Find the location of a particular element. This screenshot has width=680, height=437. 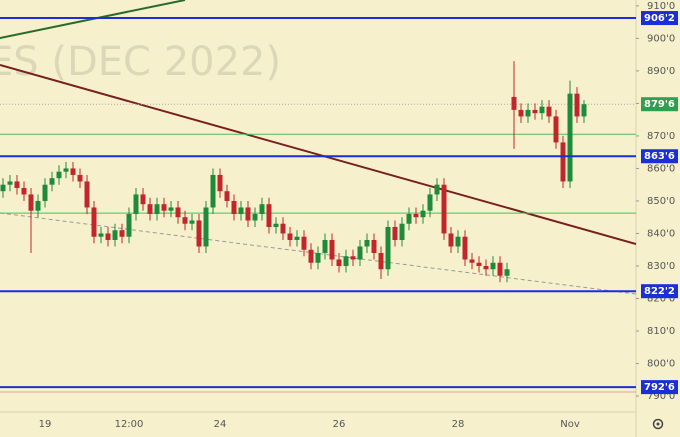

level-label: 906'2 is located at coordinates (659, 18).